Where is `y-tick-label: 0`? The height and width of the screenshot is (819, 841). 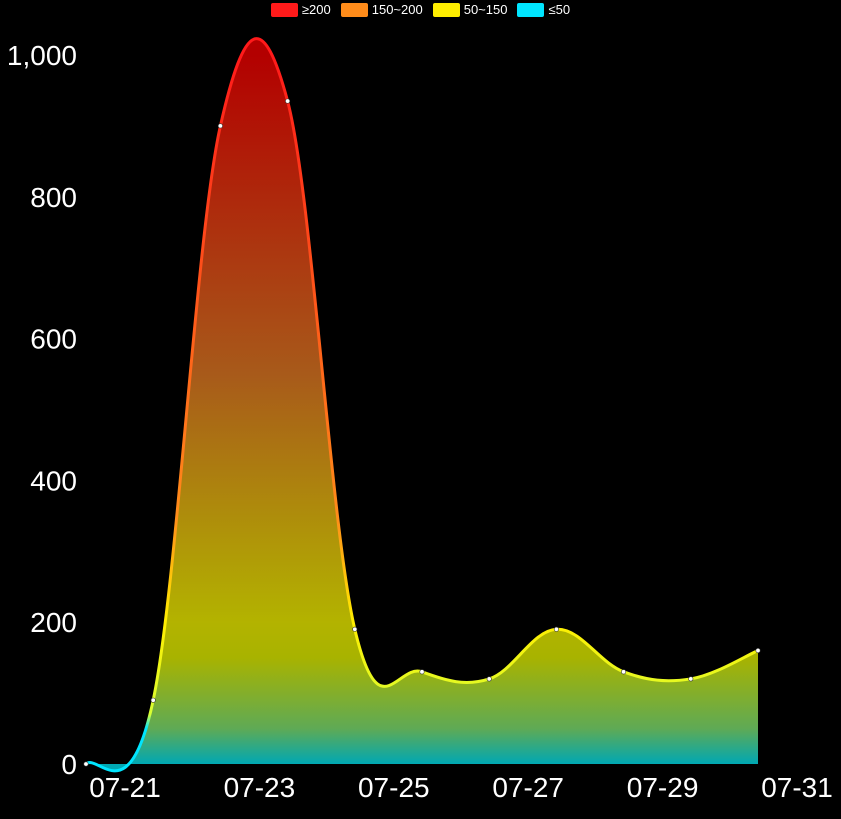 y-tick-label: 0 is located at coordinates (69, 764).